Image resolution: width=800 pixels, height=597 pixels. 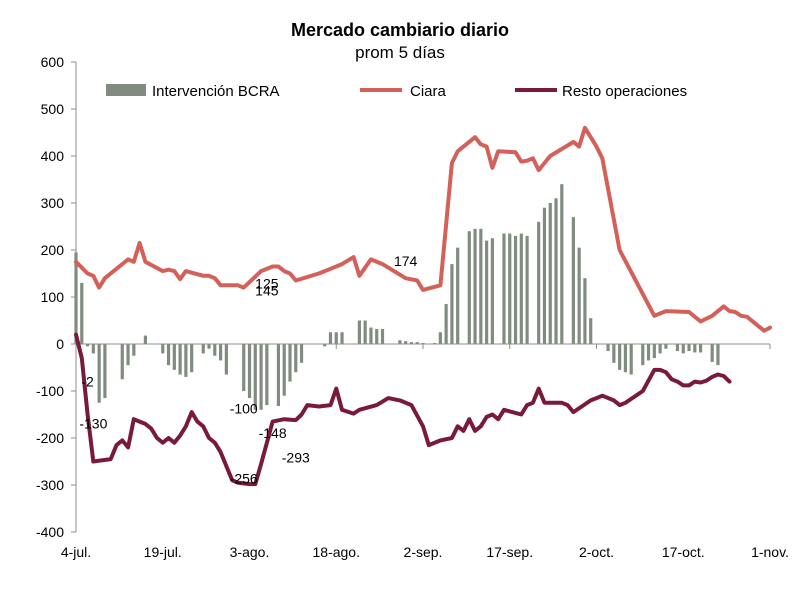 I want to click on chart-title: Mercado cambiario diario, so click(x=400, y=30).